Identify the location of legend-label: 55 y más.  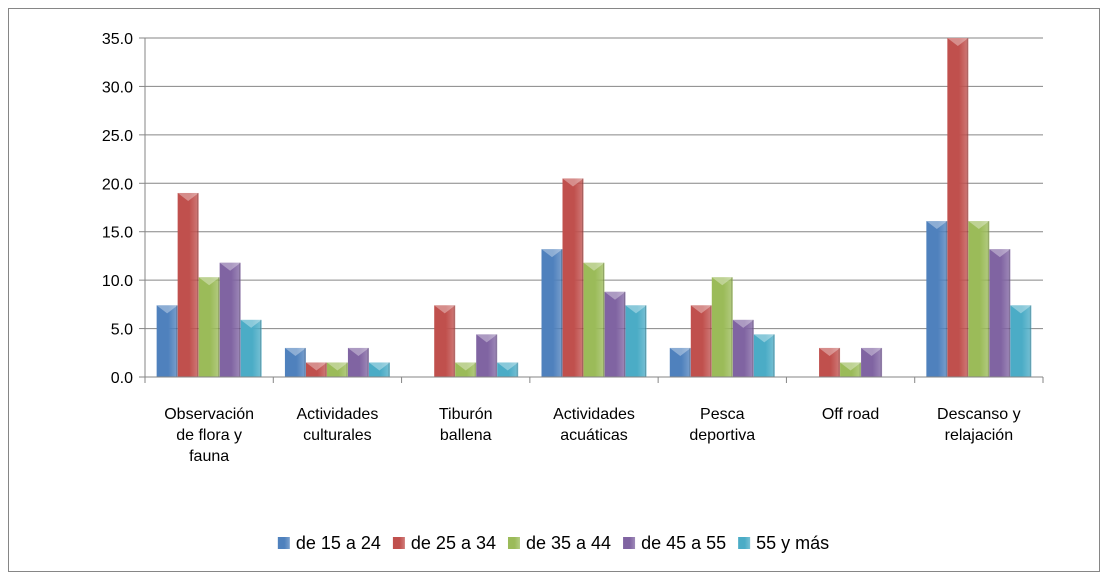
(792, 543).